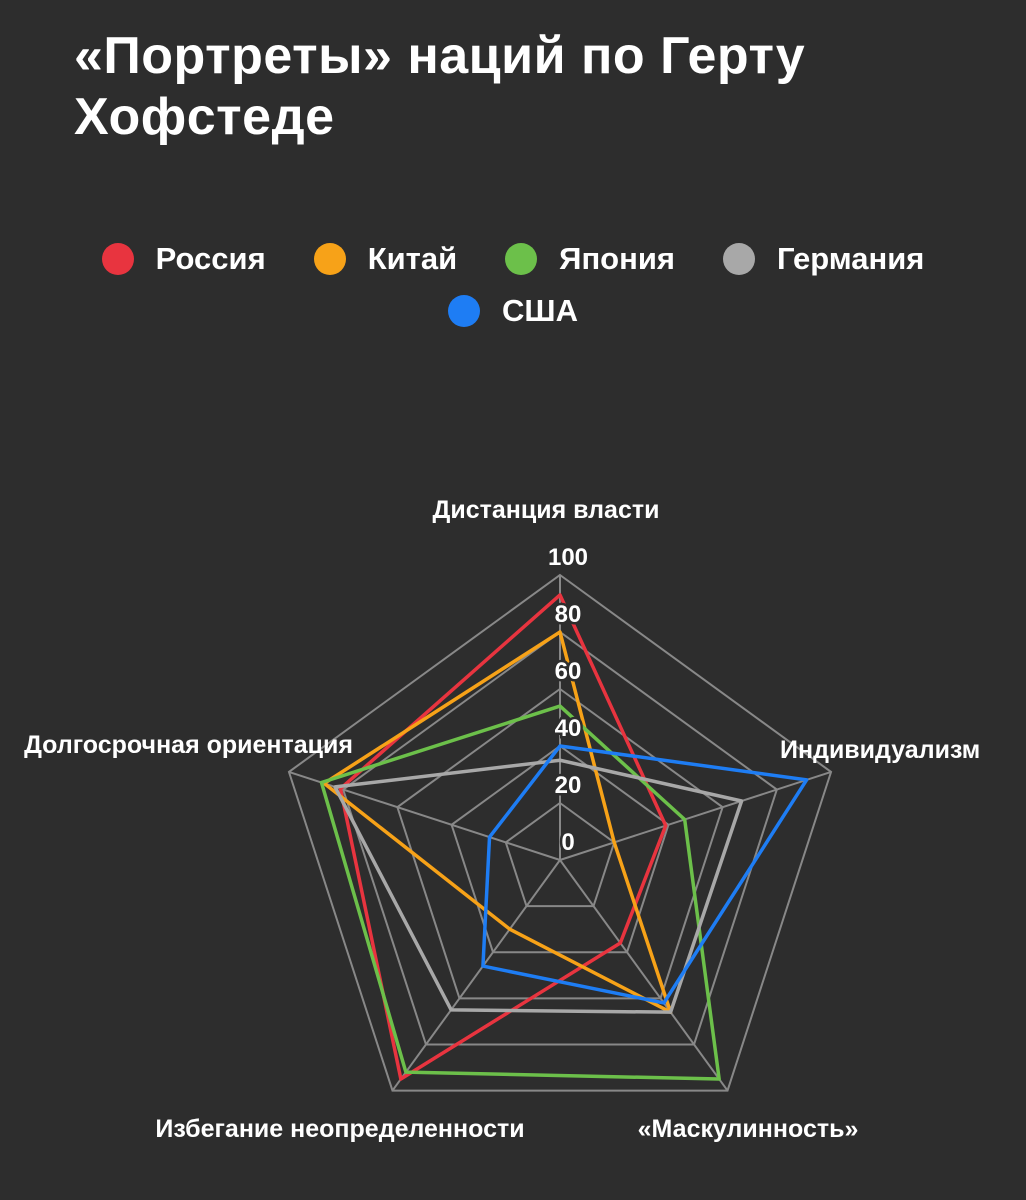 The width and height of the screenshot is (1026, 1200). I want to click on legend-item: Германия, so click(823, 258).